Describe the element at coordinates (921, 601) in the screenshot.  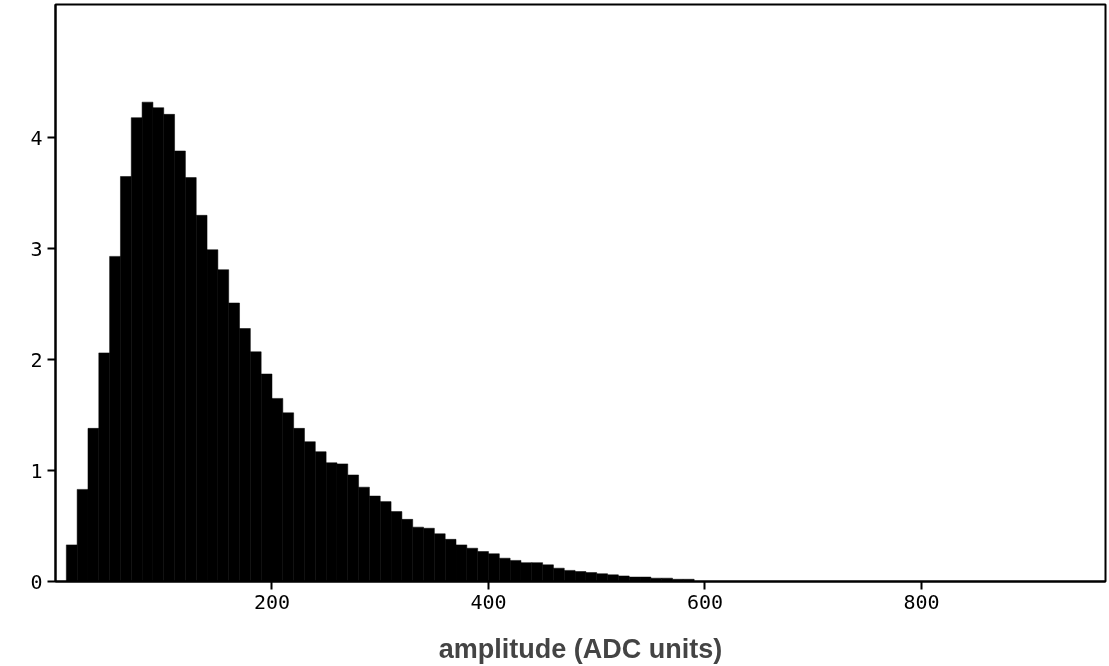
I see `x-tick-label: 800` at that location.